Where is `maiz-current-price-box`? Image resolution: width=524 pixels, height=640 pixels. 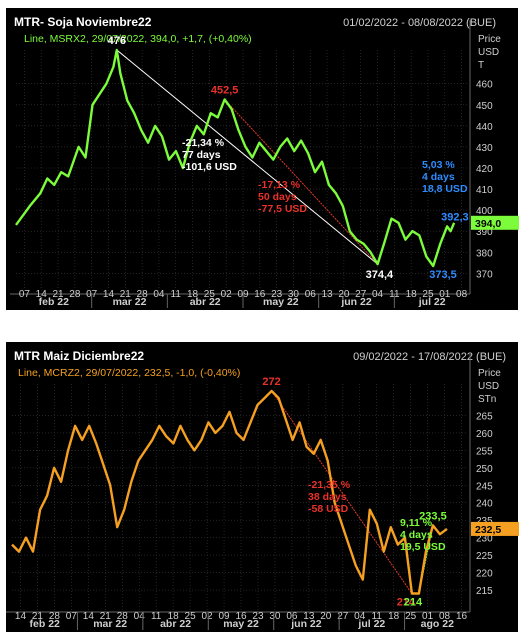
maiz-current-price-box is located at coordinates (495, 528).